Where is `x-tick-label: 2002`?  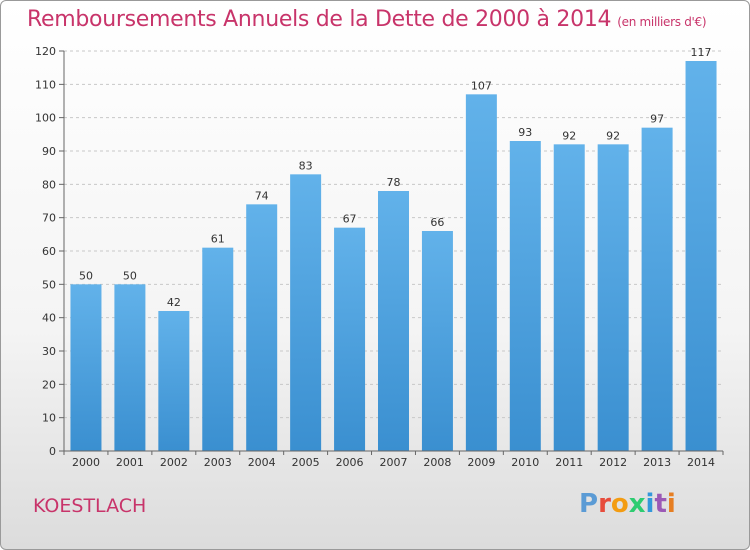 x-tick-label: 2002 is located at coordinates (174, 462).